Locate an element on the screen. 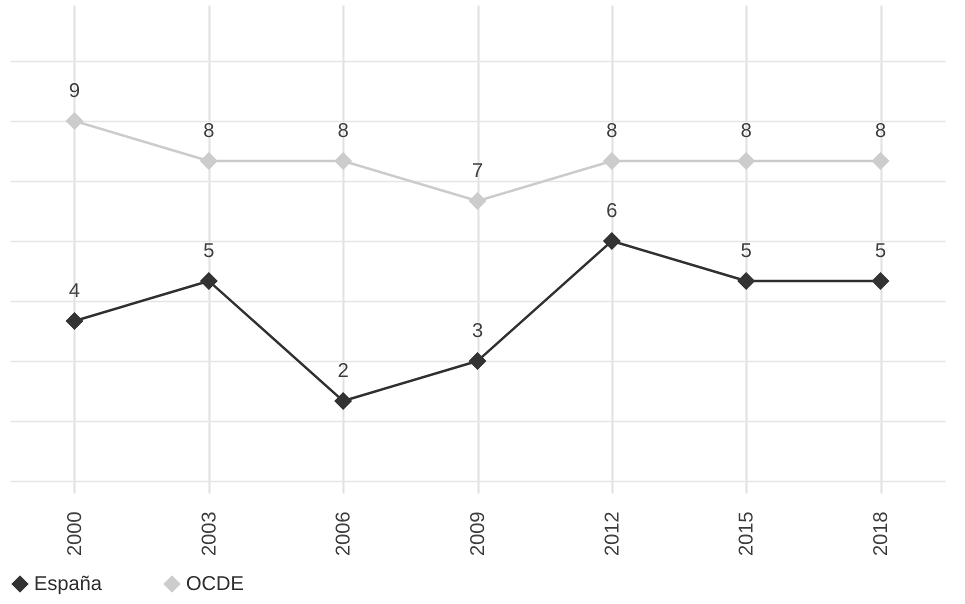  legend-label: España is located at coordinates (68, 584).